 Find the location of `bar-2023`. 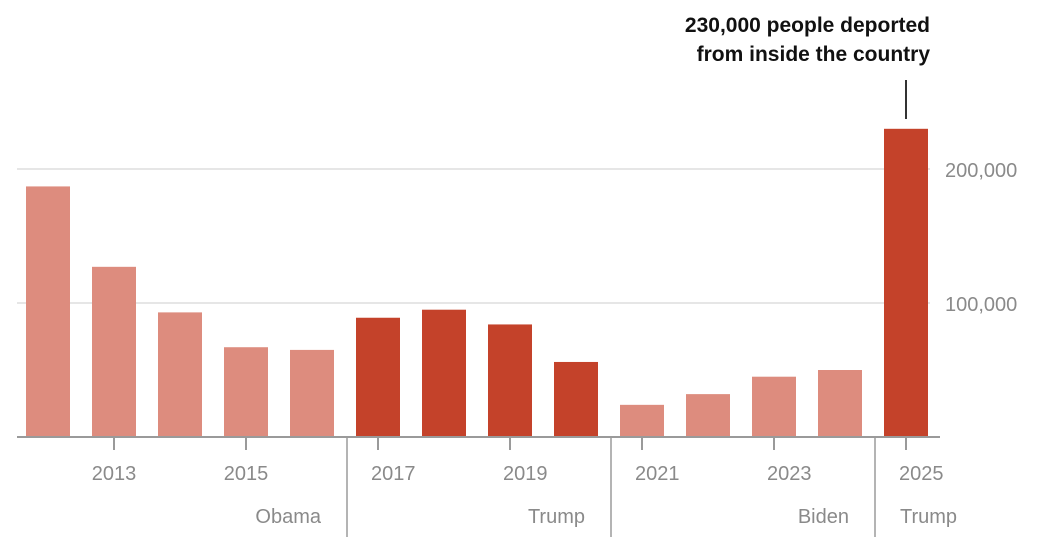

bar-2023 is located at coordinates (774, 406).